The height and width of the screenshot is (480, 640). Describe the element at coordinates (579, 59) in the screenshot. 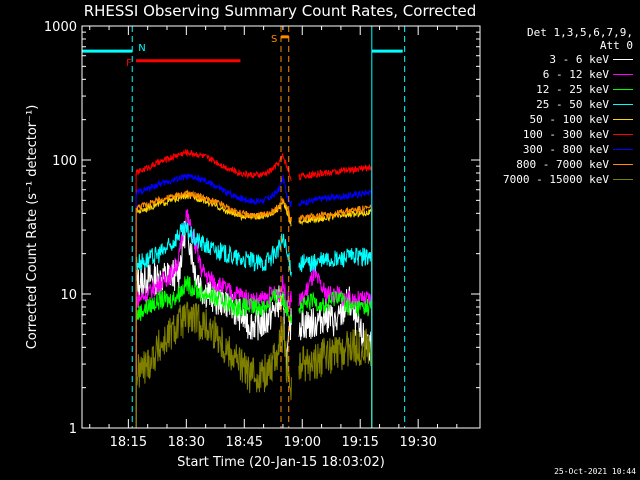

I see `legend-label: 3 - 6 keV` at that location.